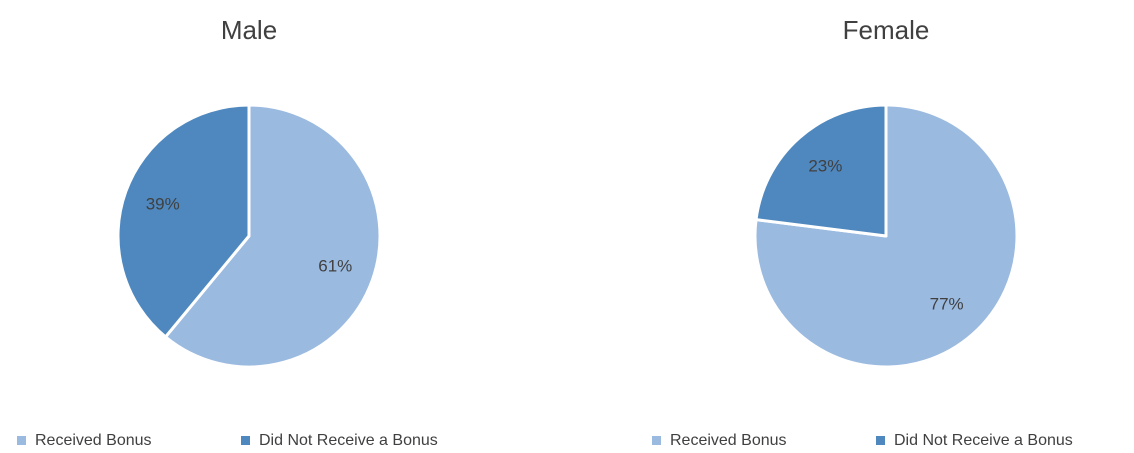 The width and height of the screenshot is (1134, 453). What do you see at coordinates (163, 203) in the screenshot?
I see `data-label: 39%` at bounding box center [163, 203].